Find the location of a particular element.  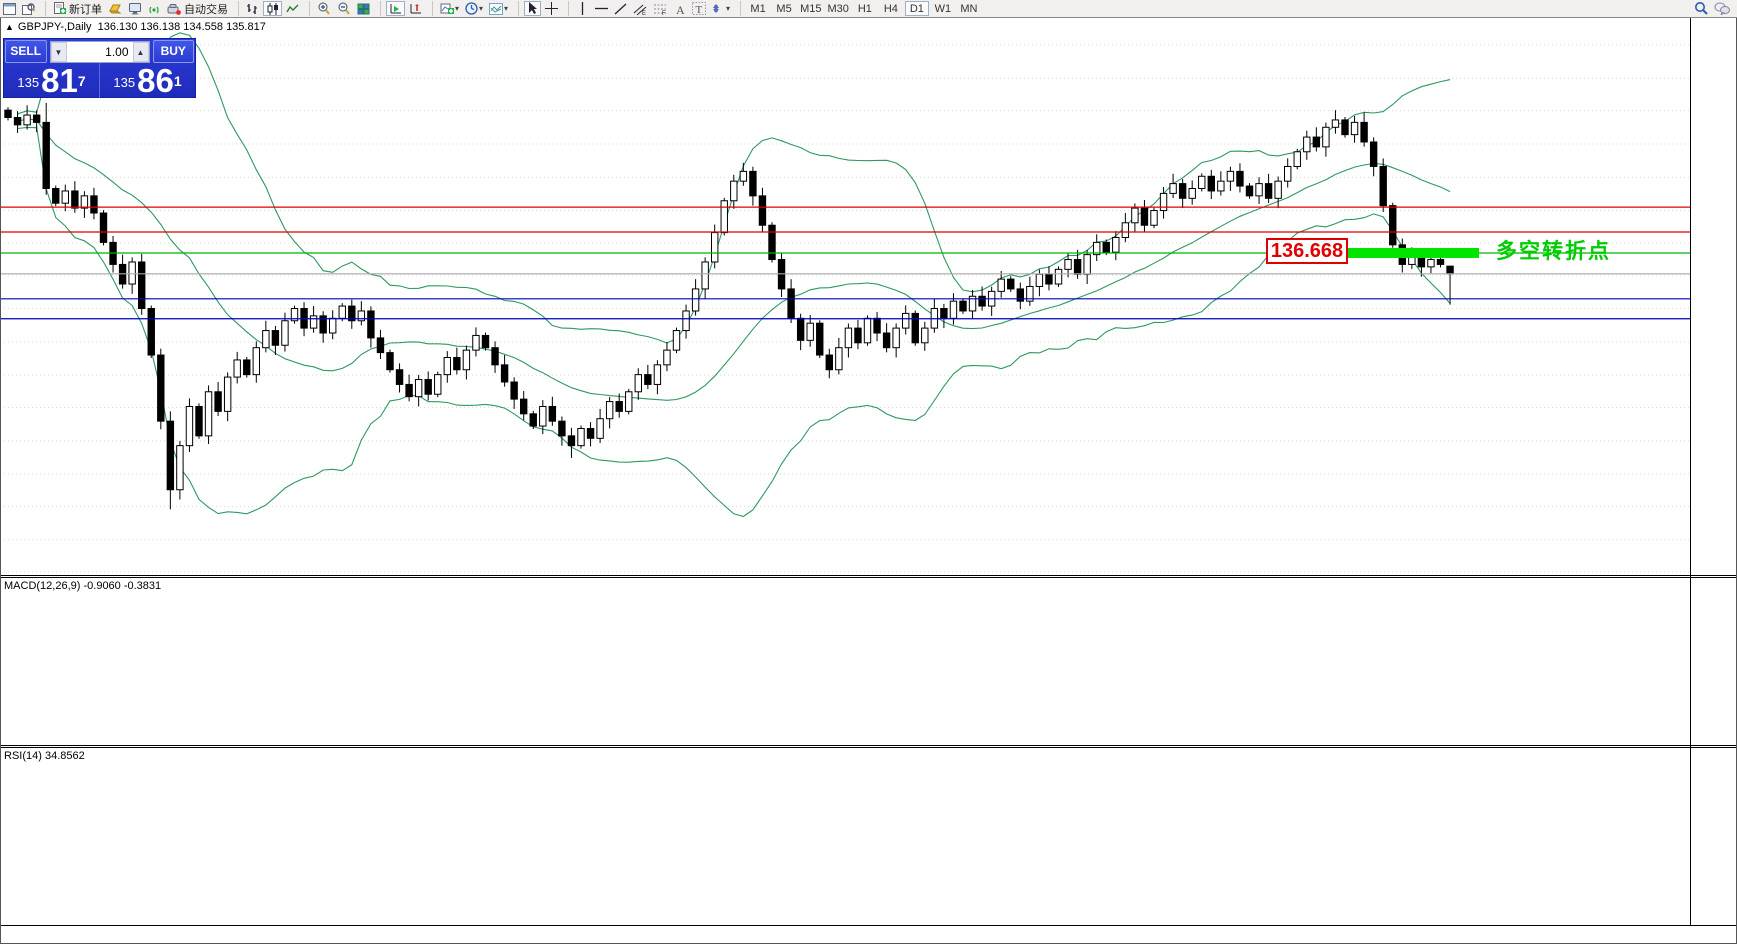

text-label-tool-icon: T is located at coordinates (699, 8).